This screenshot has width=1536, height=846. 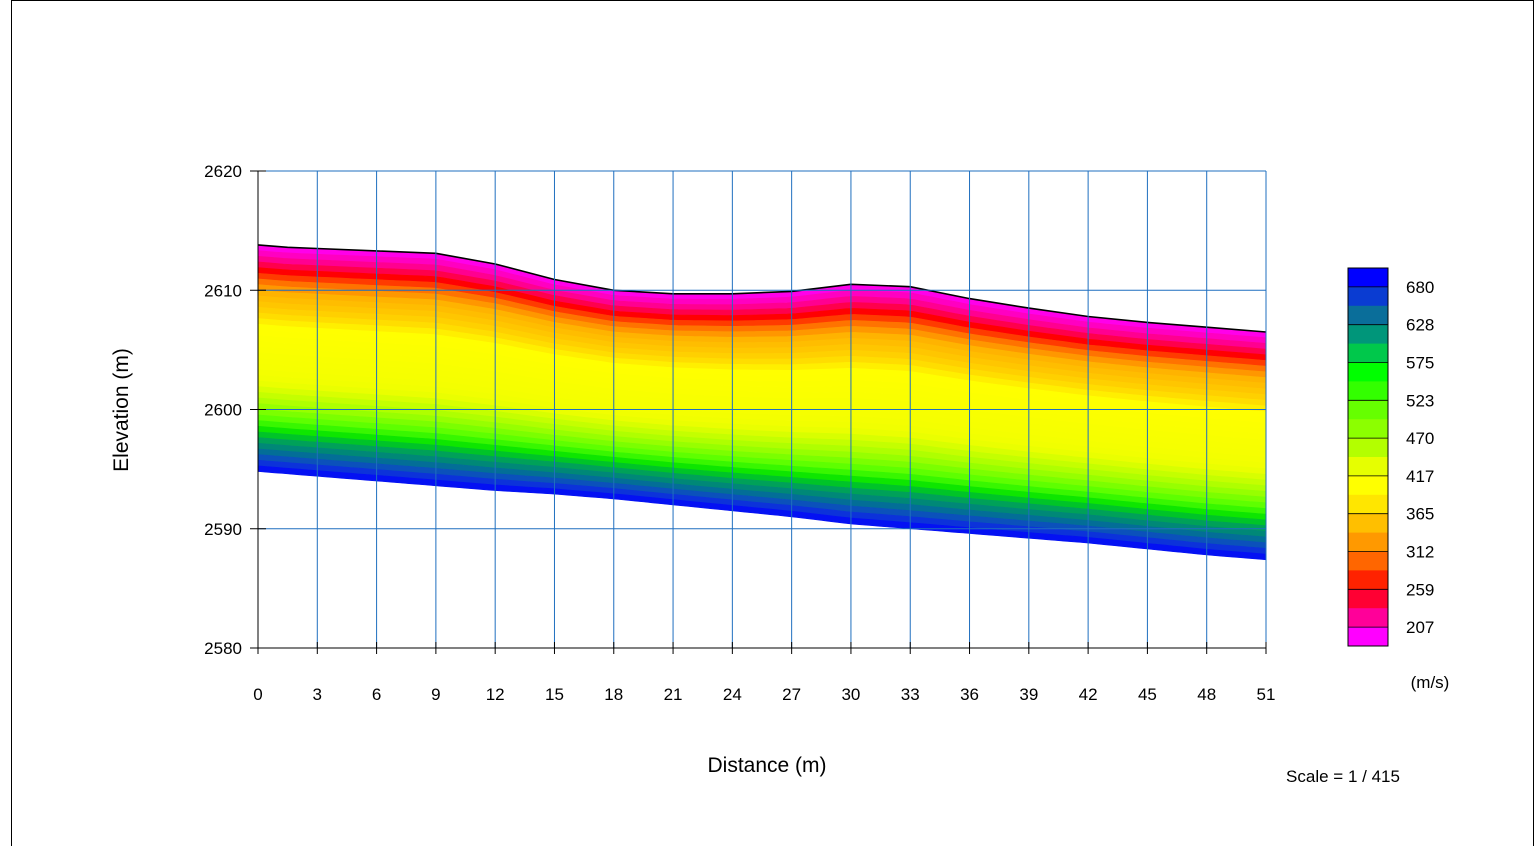 I want to click on legend: 680 628 575 523 470 417 365 312 259 207, so click(x=1390, y=457).